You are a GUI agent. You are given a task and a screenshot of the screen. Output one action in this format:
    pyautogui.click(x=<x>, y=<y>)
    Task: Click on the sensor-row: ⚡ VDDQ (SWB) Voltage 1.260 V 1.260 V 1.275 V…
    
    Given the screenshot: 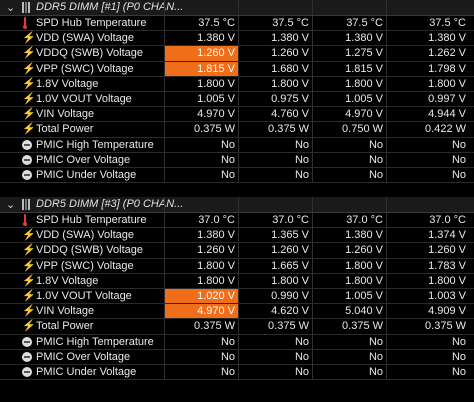 What is the action you would take?
    pyautogui.click(x=237, y=54)
    